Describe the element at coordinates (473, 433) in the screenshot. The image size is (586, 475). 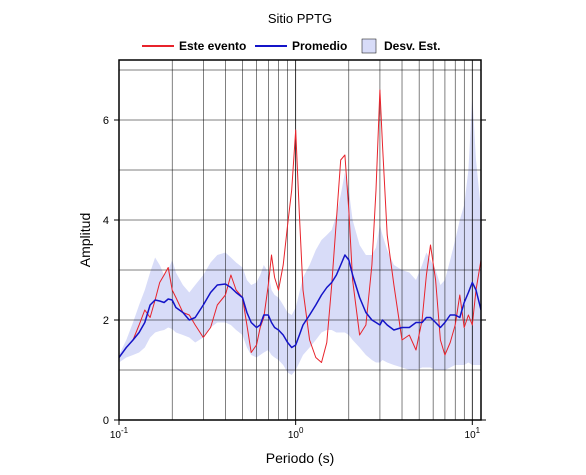
I see `x-tick-label: 10¹` at that location.